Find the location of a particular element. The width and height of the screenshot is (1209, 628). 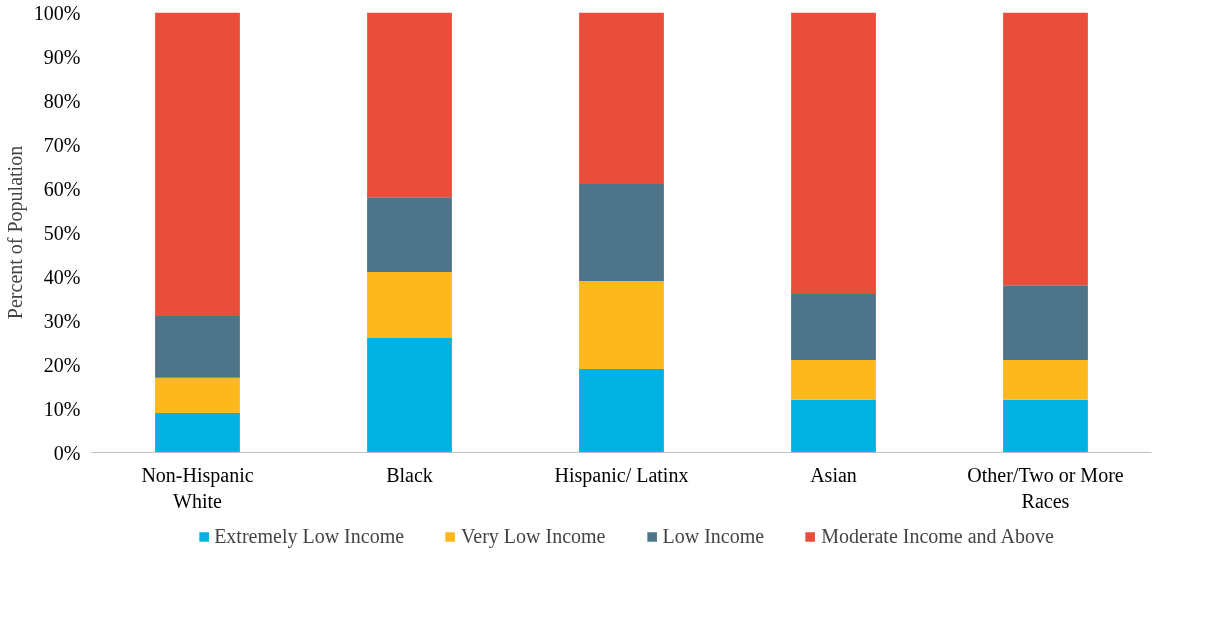

y-axis-title: Percent of Population is located at coordinates (15, 232).